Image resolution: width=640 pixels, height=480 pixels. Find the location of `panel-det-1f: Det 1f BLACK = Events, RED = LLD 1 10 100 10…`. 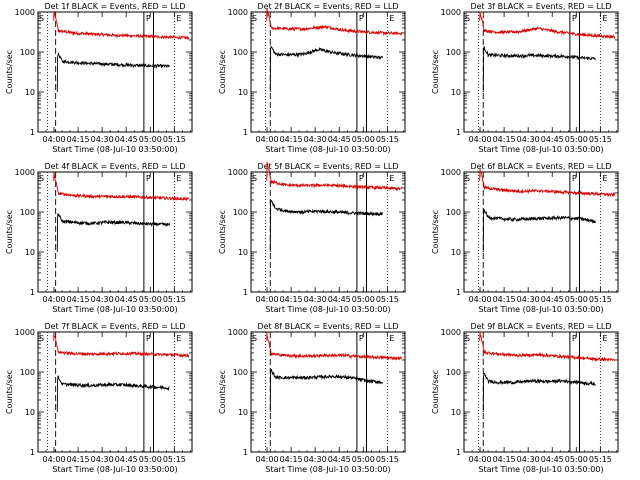

panel-det-1f: Det 1f BLACK = Events, RED = LLD 1 10 100 10… is located at coordinates (99, 78).